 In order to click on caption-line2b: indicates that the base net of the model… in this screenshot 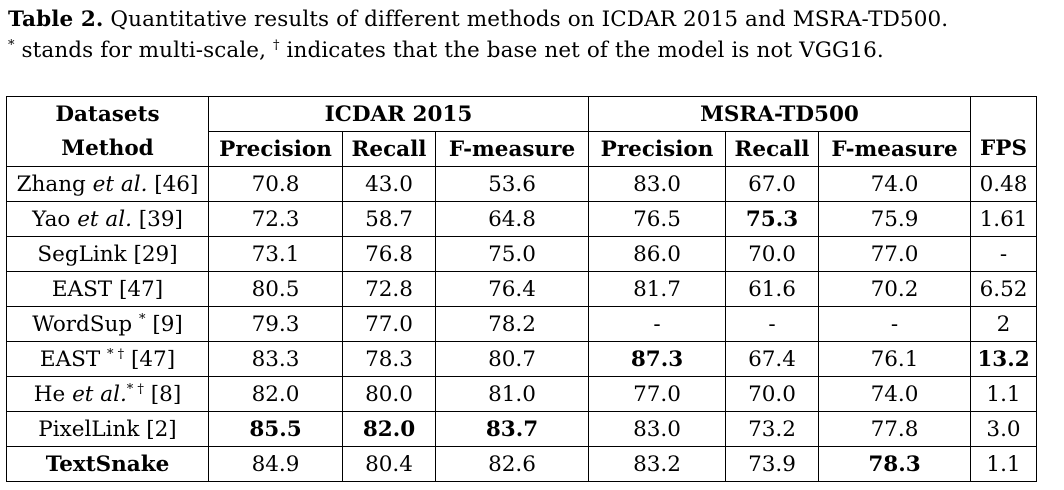, I will do `click(585, 50)`.